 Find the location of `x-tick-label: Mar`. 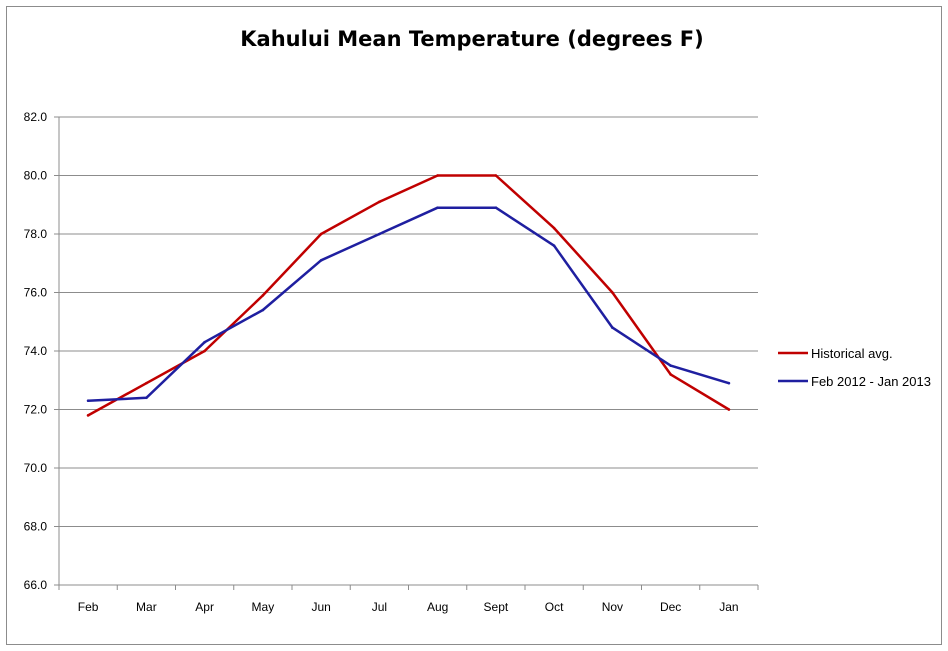

x-tick-label: Mar is located at coordinates (146, 607).